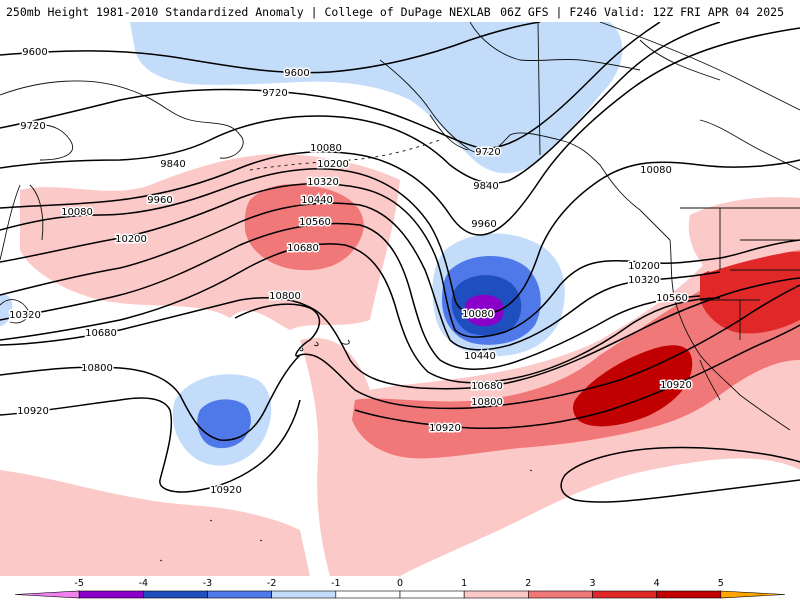 This screenshot has width=800, height=604. What do you see at coordinates (143, 583) in the screenshot?
I see `colorbar-tick-label: -4` at bounding box center [143, 583].